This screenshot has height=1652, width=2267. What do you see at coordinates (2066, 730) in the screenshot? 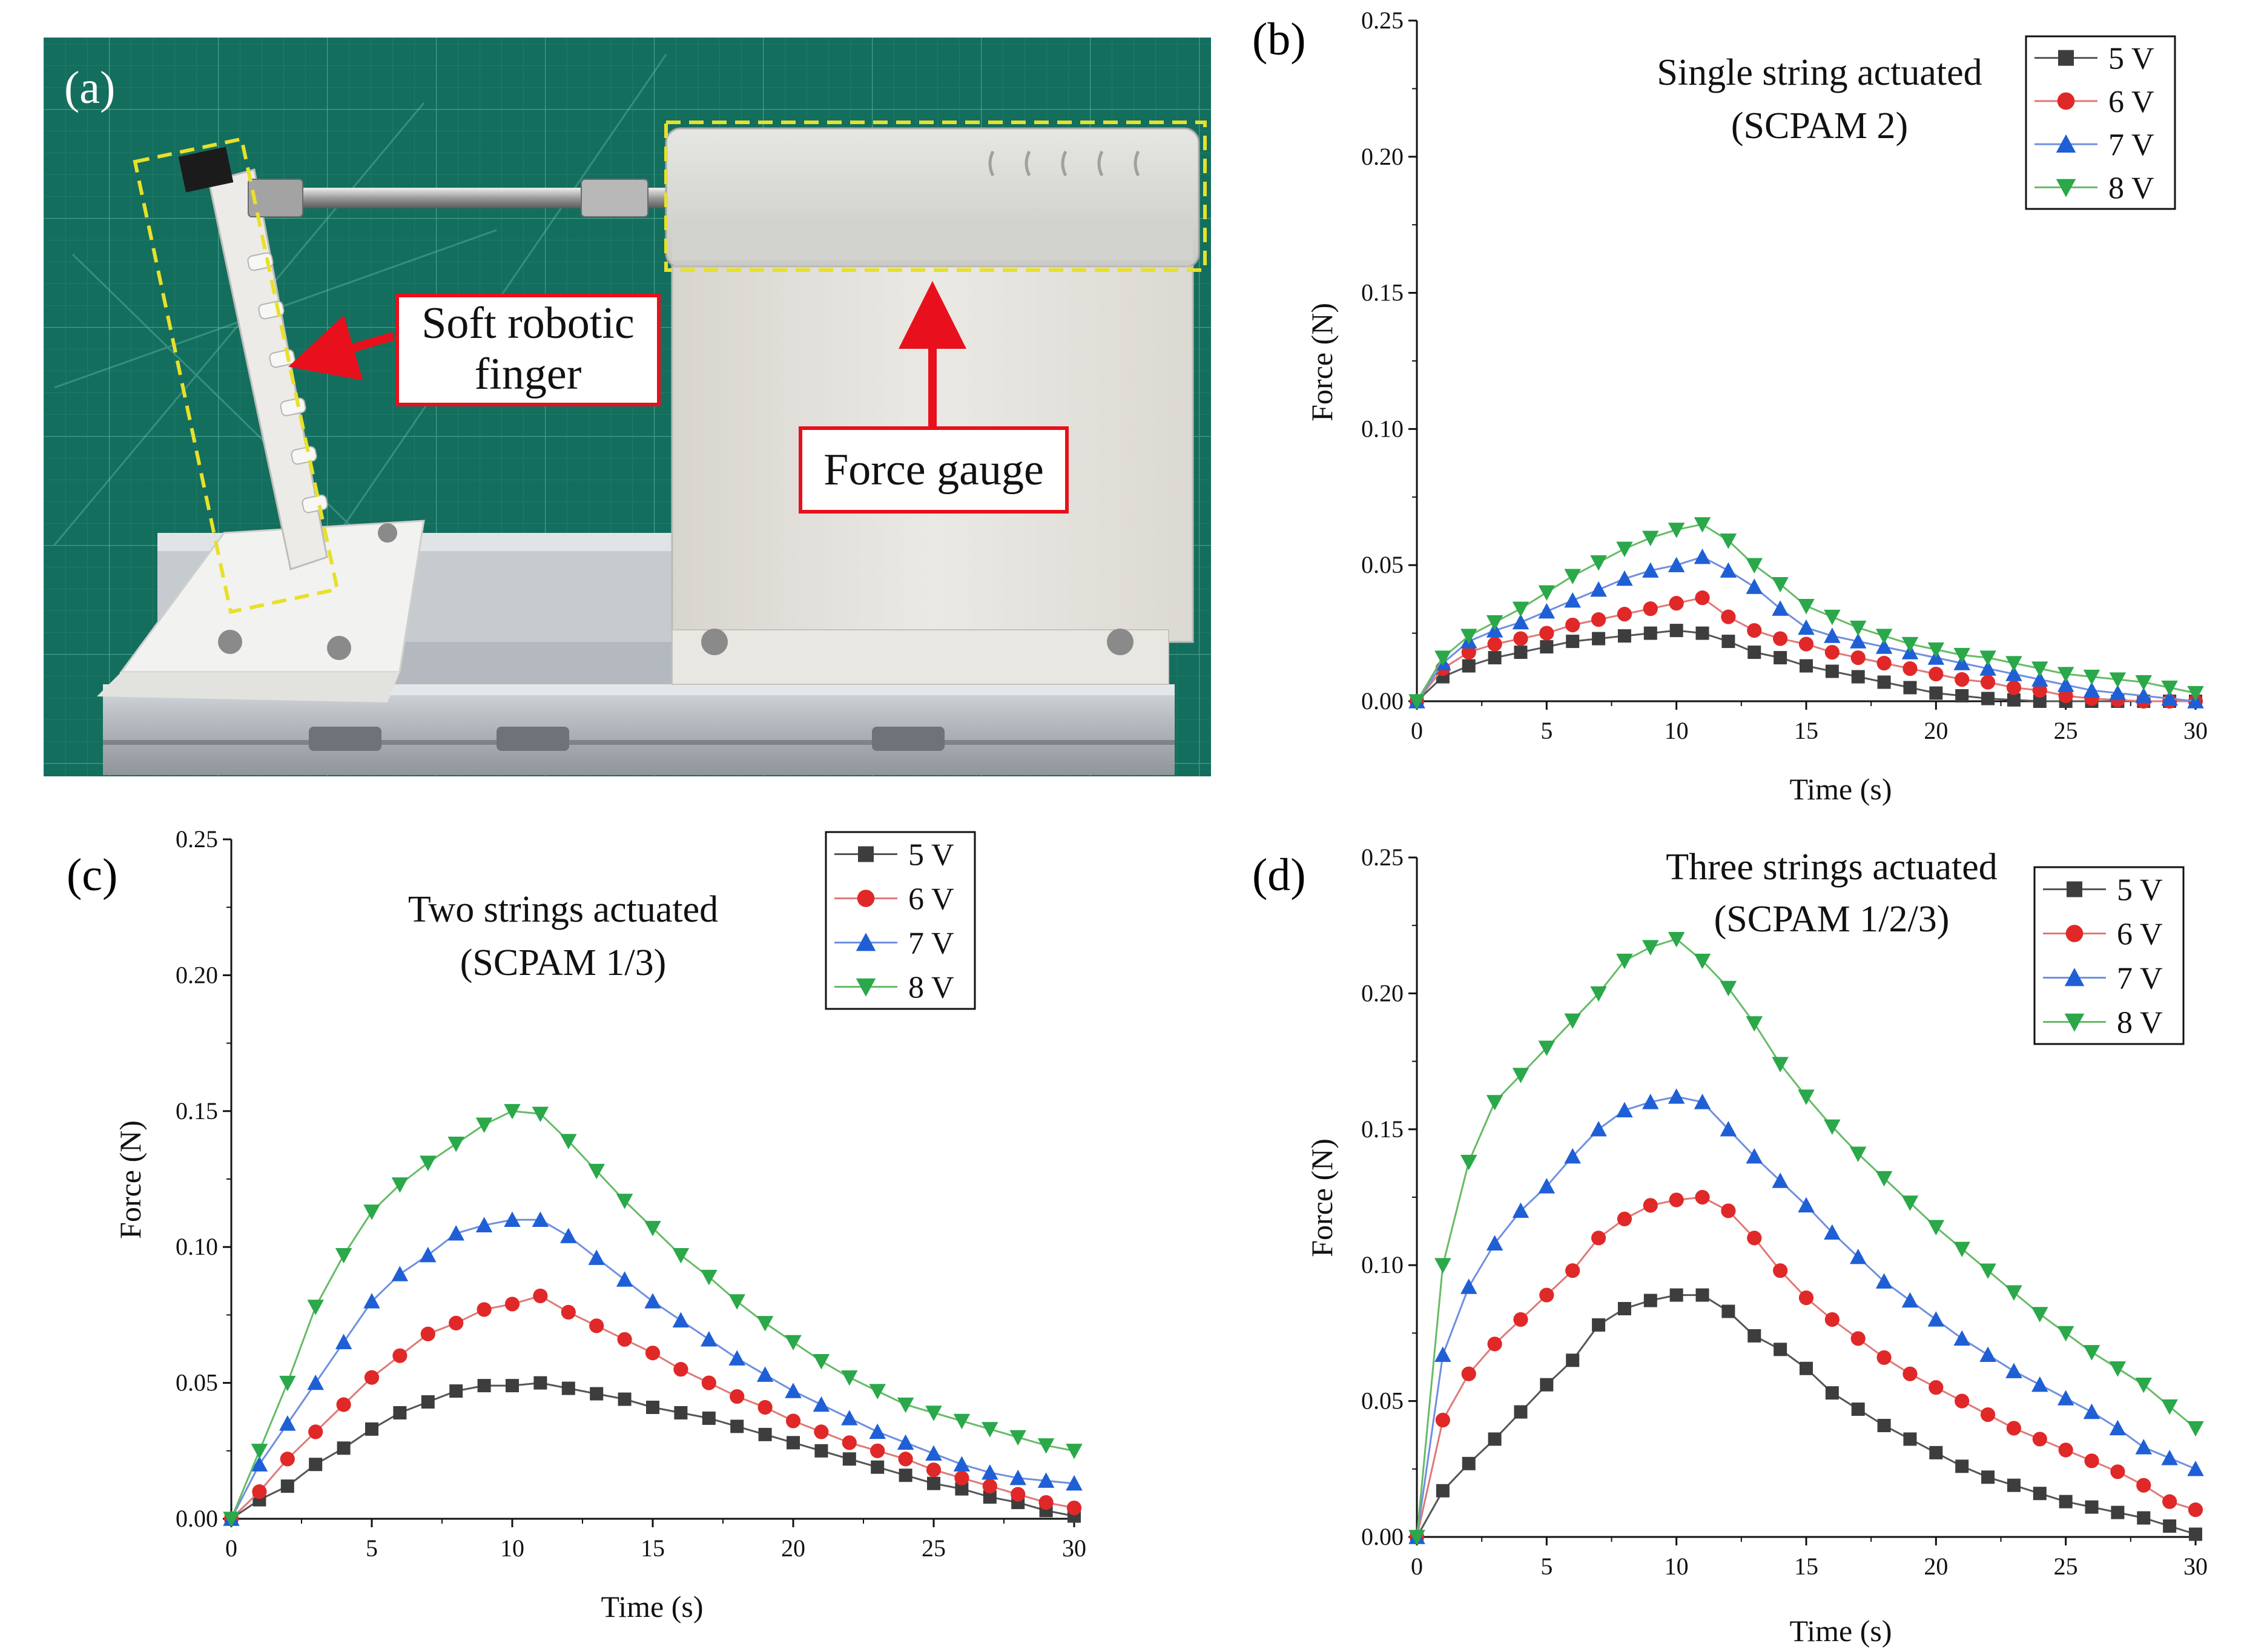
I see `x-tick-label: 25` at bounding box center [2066, 730].